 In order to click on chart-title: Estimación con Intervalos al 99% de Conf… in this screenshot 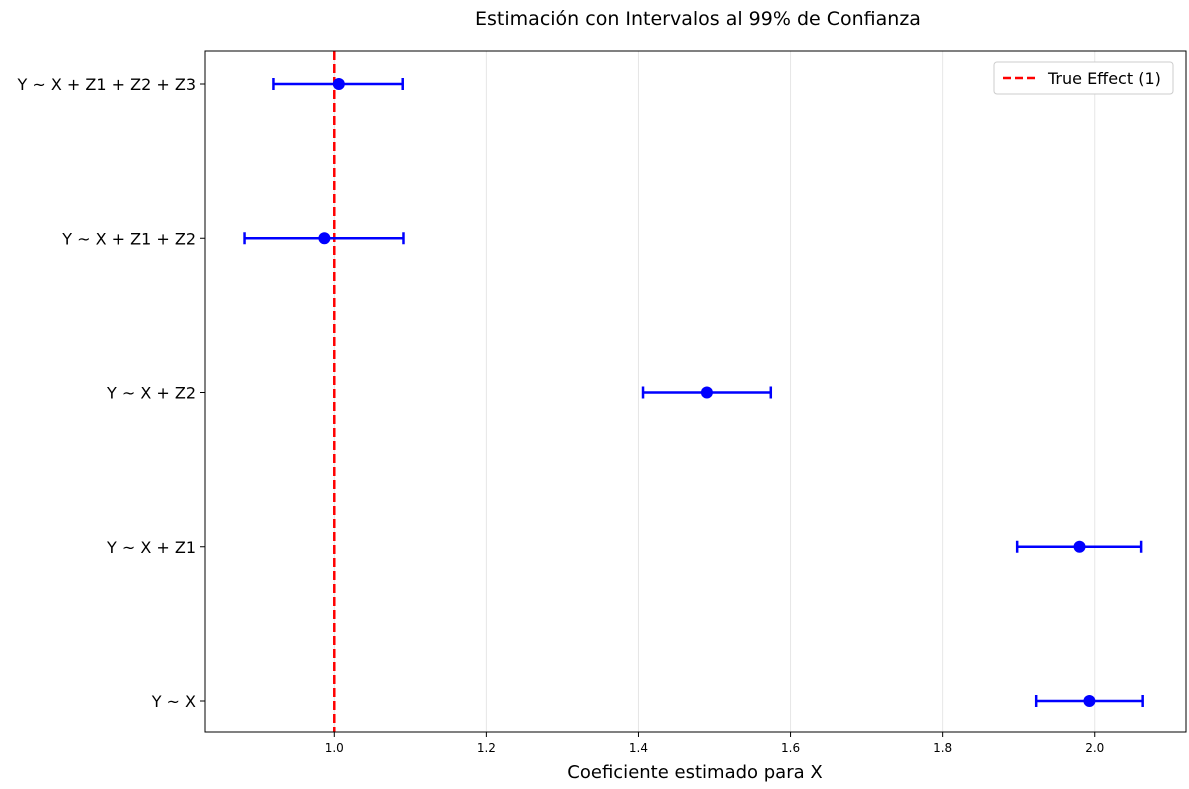, I will do `click(698, 19)`.